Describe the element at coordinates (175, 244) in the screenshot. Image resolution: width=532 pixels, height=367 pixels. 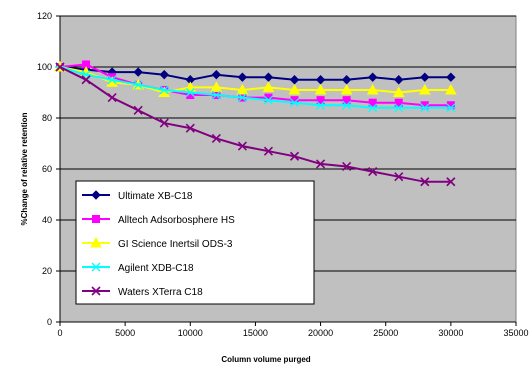
I see `legend-label: GI Science Inertsil ODS-3` at that location.